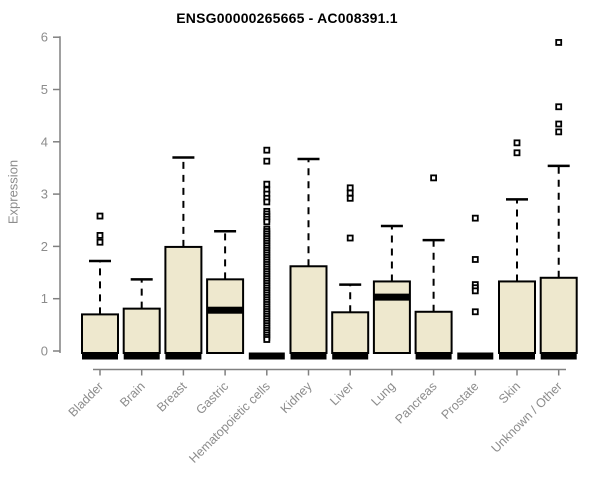 The image size is (600, 500). Describe the element at coordinates (44, 37) in the screenshot. I see `y-tick-label: 6` at that location.